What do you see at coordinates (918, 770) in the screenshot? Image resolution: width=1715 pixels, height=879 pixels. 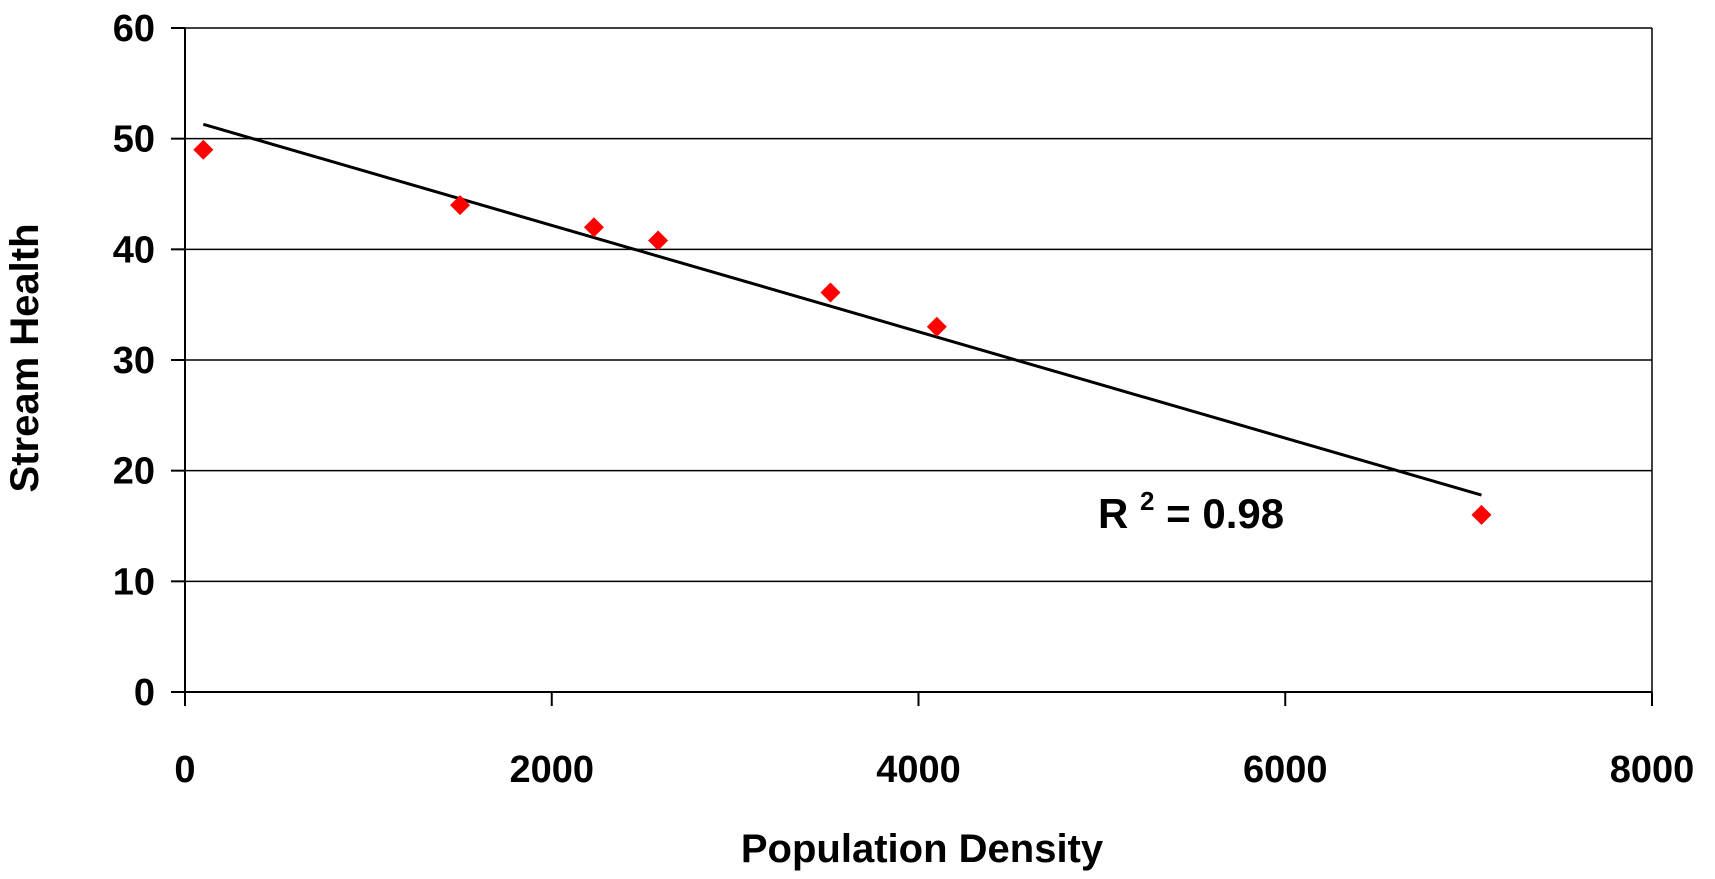 I see `x-tick-label-4000: 4000` at bounding box center [918, 770].